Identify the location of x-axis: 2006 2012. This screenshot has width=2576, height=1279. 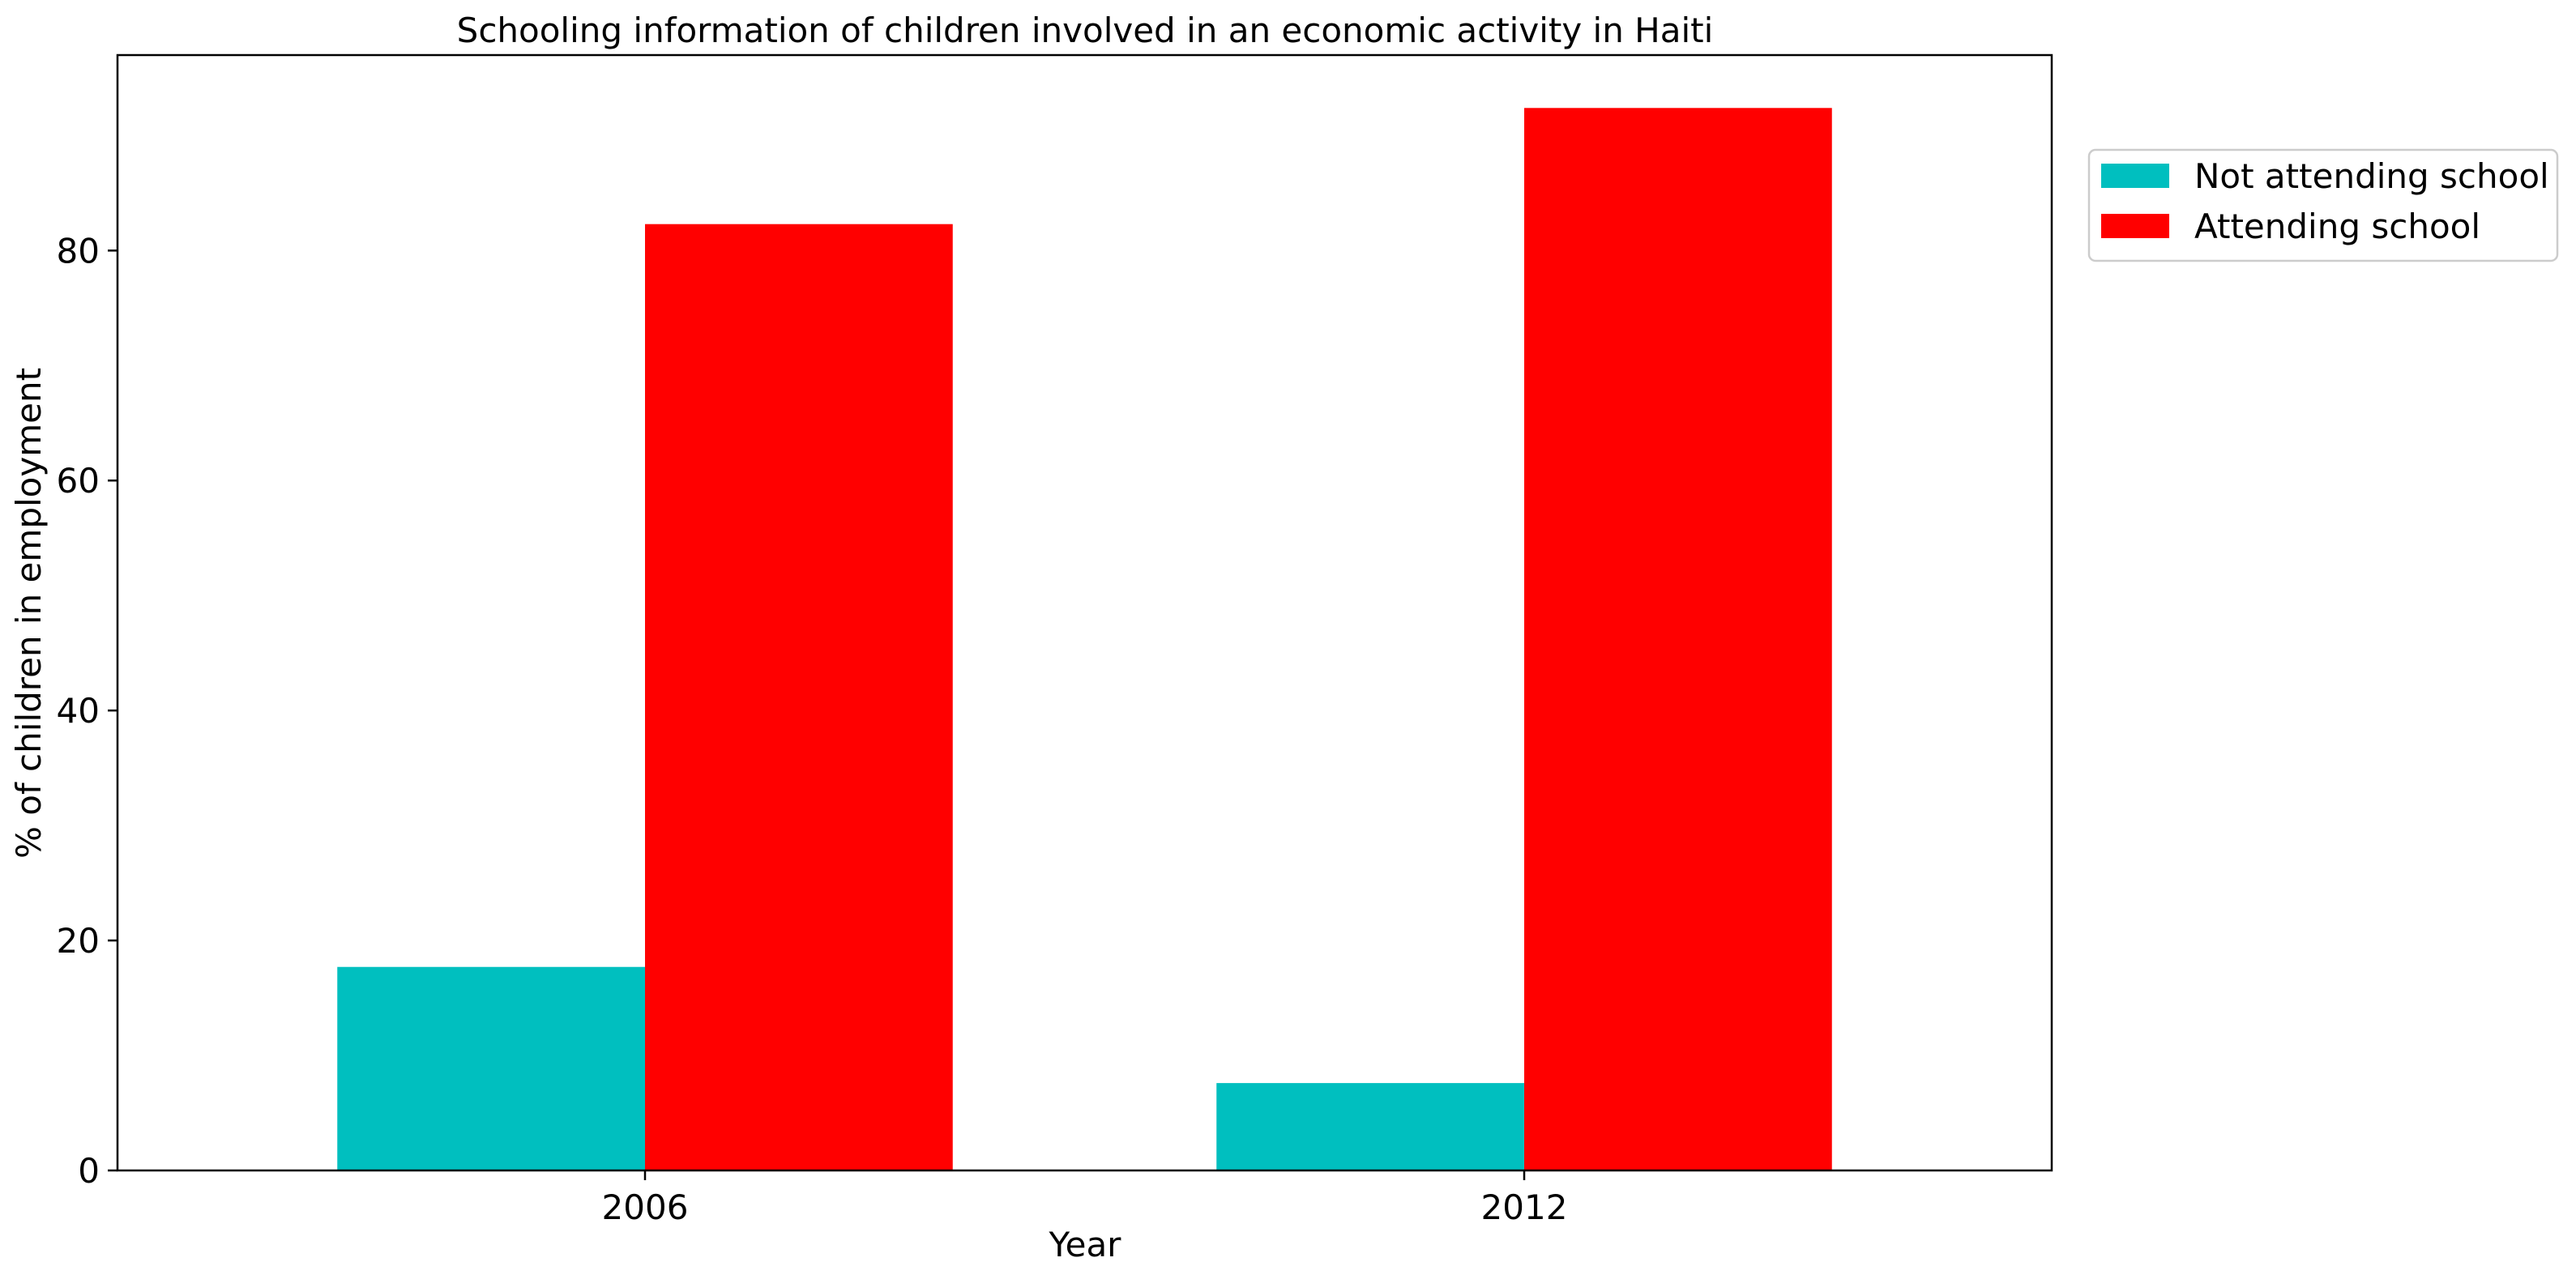
(1085, 1198).